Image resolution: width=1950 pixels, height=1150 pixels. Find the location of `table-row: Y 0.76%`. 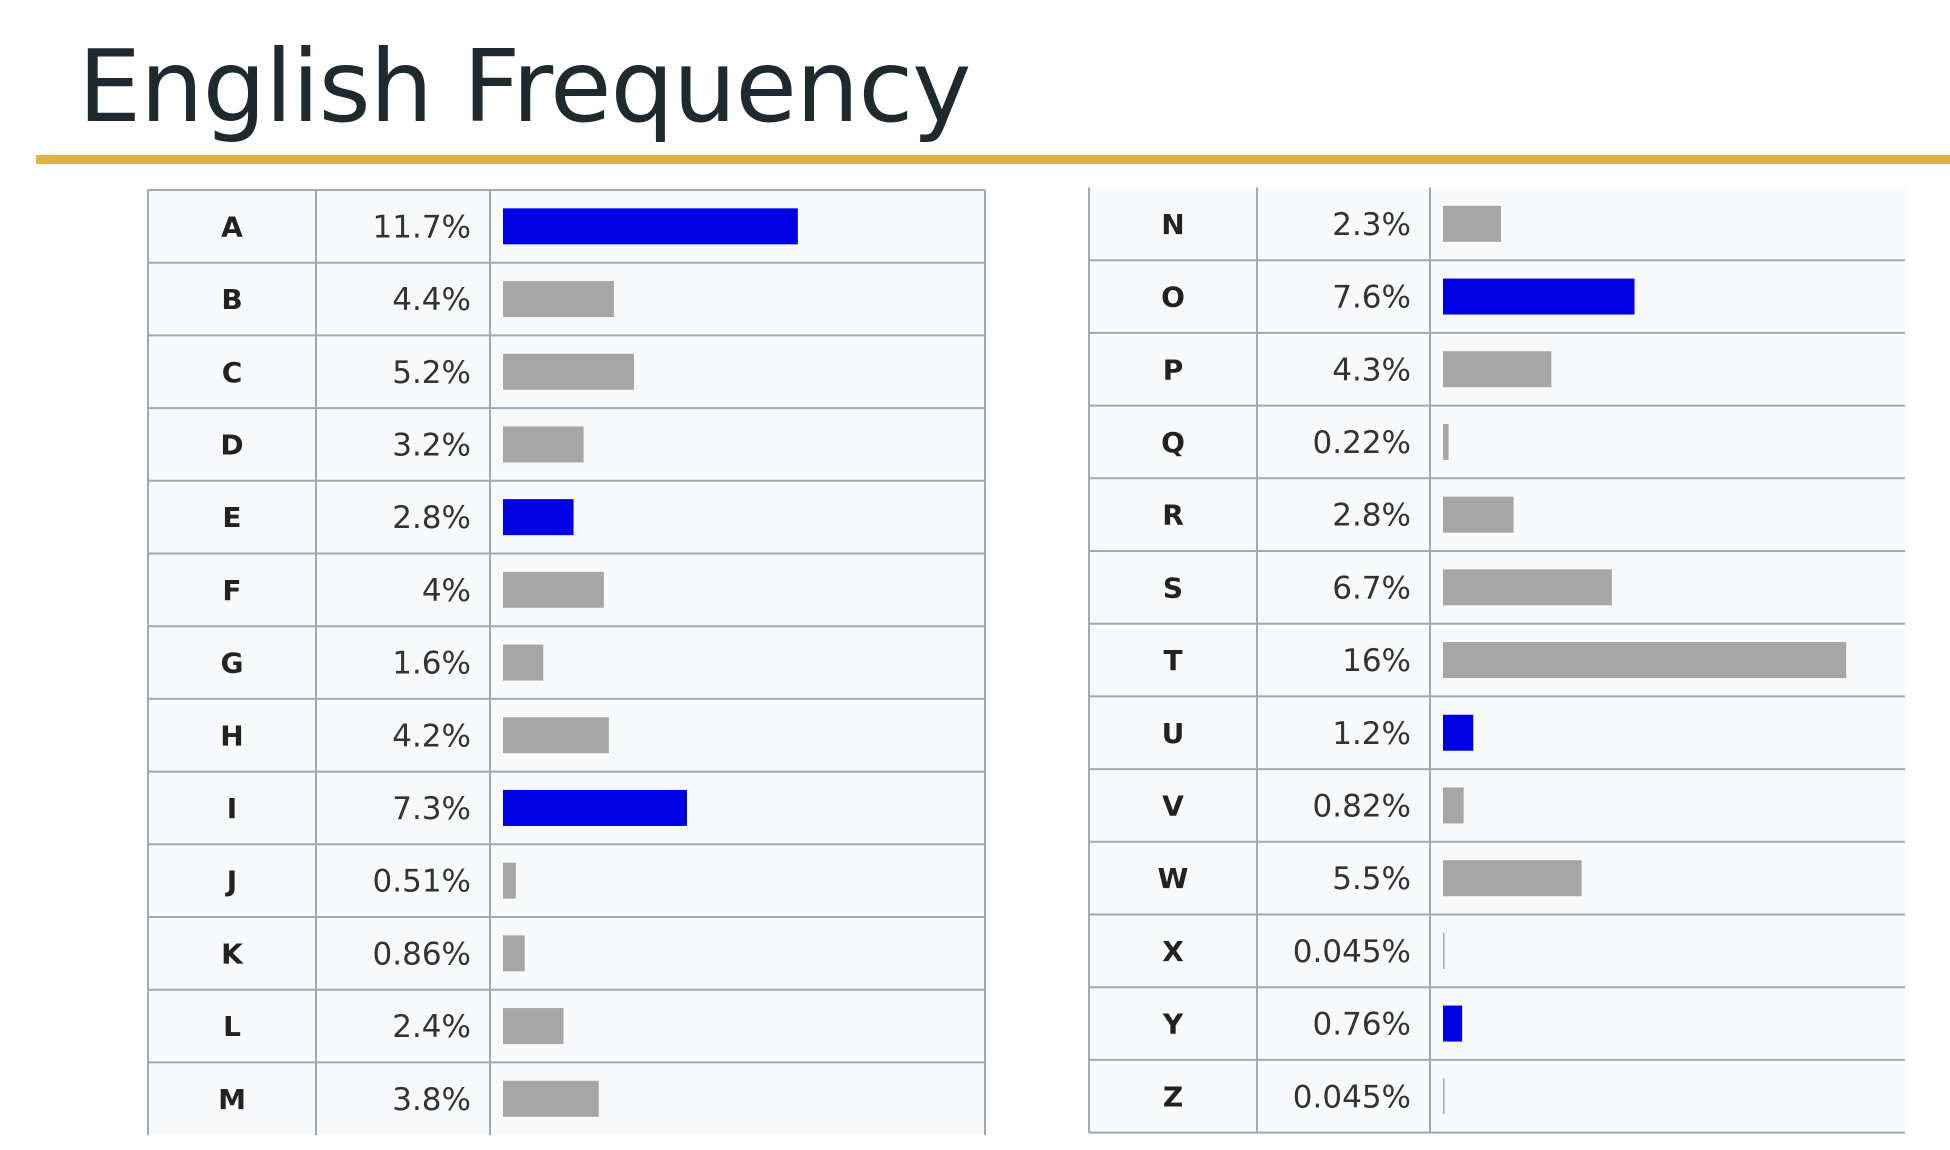

table-row: Y 0.76% is located at coordinates (1312, 1024).